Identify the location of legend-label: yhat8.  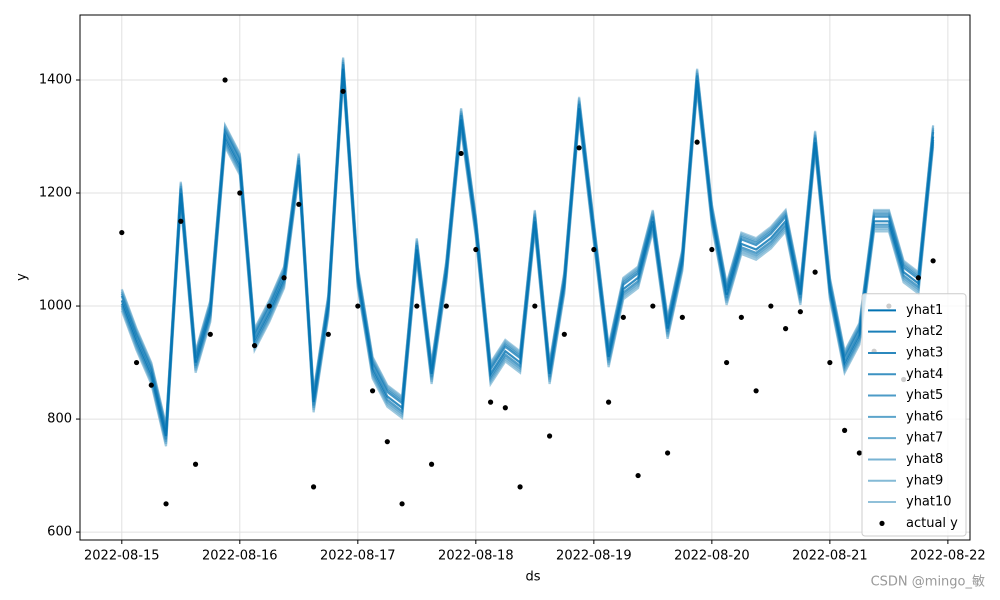
(924, 459).